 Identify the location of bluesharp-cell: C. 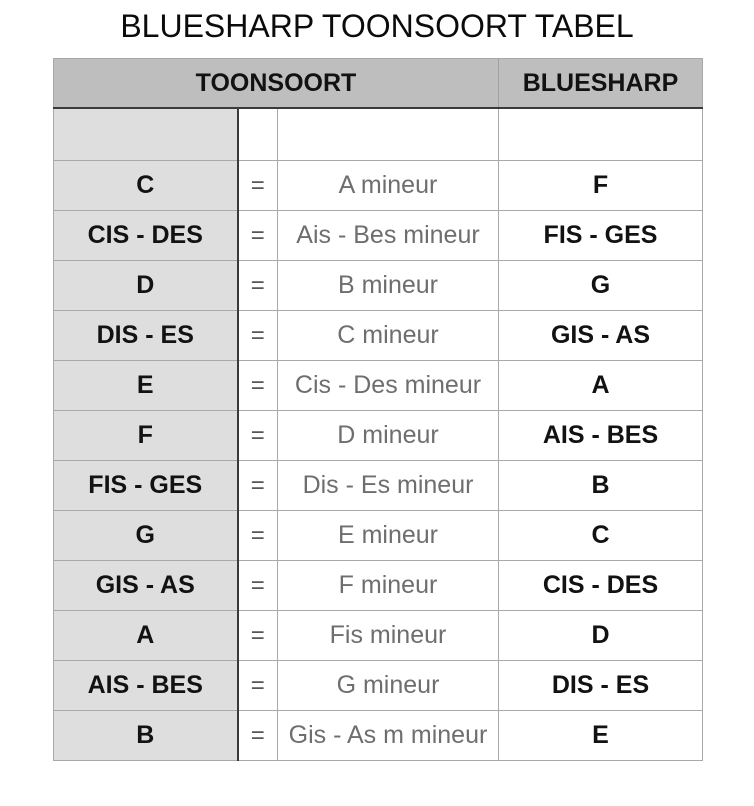
(600, 535).